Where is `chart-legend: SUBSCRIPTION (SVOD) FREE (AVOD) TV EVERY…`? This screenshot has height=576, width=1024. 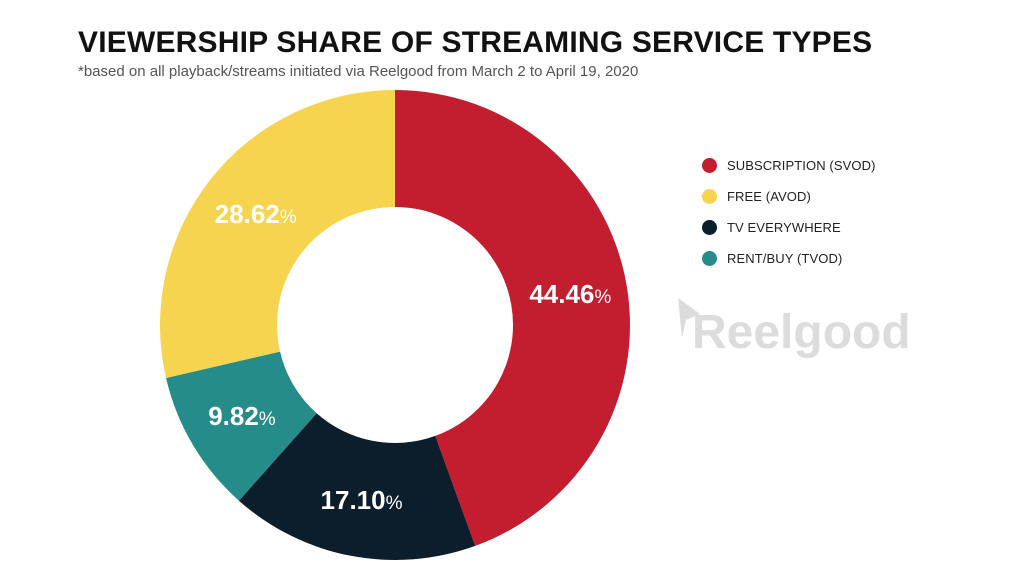
chart-legend: SUBSCRIPTION (SVOD) FREE (AVOD) TV EVERY… is located at coordinates (789, 212).